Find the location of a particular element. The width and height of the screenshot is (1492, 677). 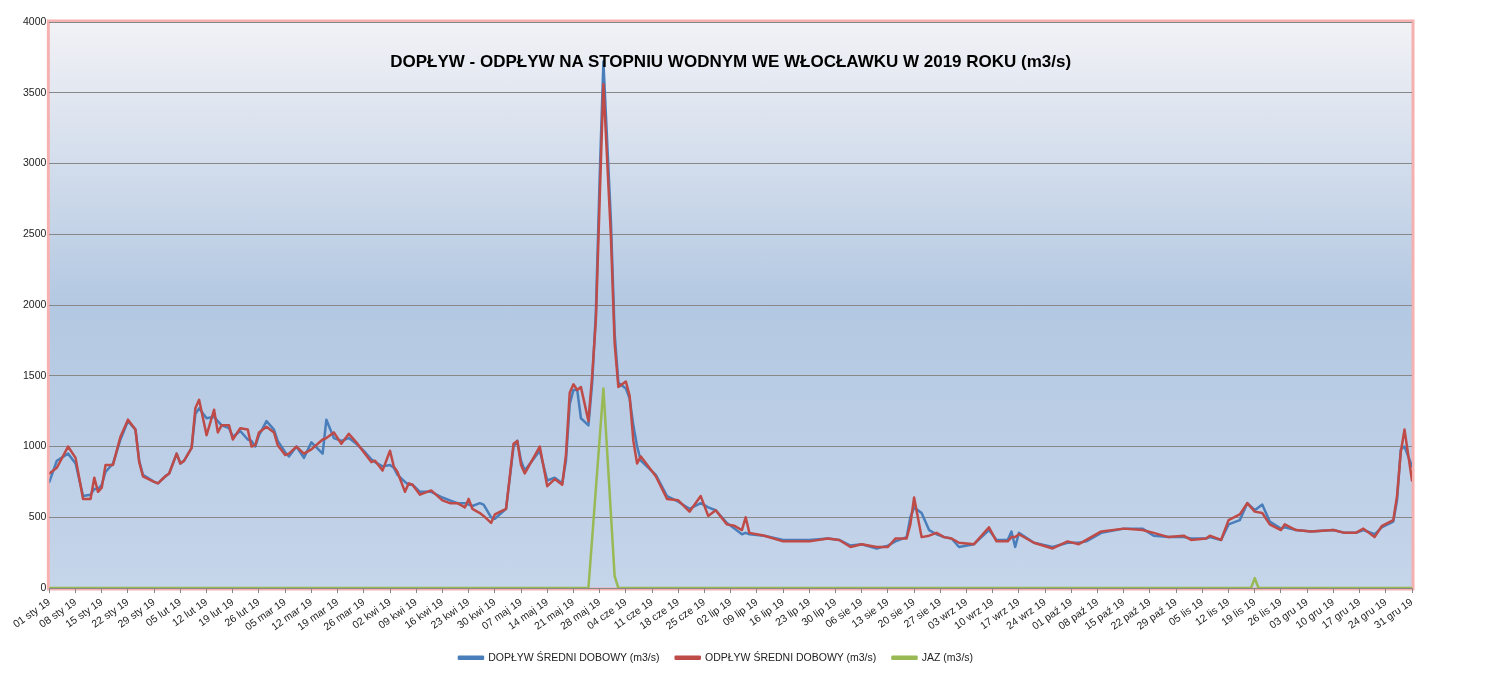

y-tick-label: 3000 is located at coordinates (35, 162).